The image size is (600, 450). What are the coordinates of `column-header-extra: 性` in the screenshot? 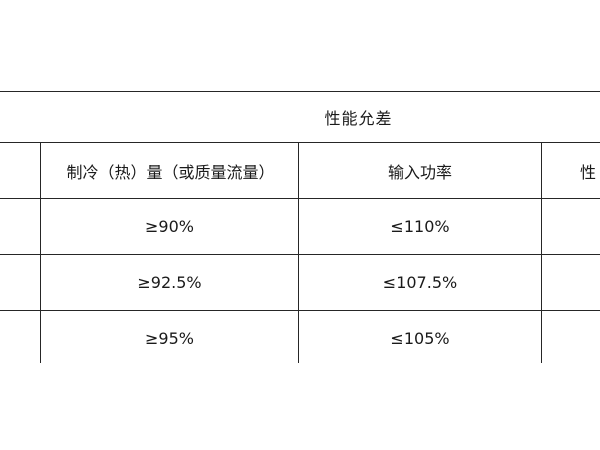 It's located at (570, 170).